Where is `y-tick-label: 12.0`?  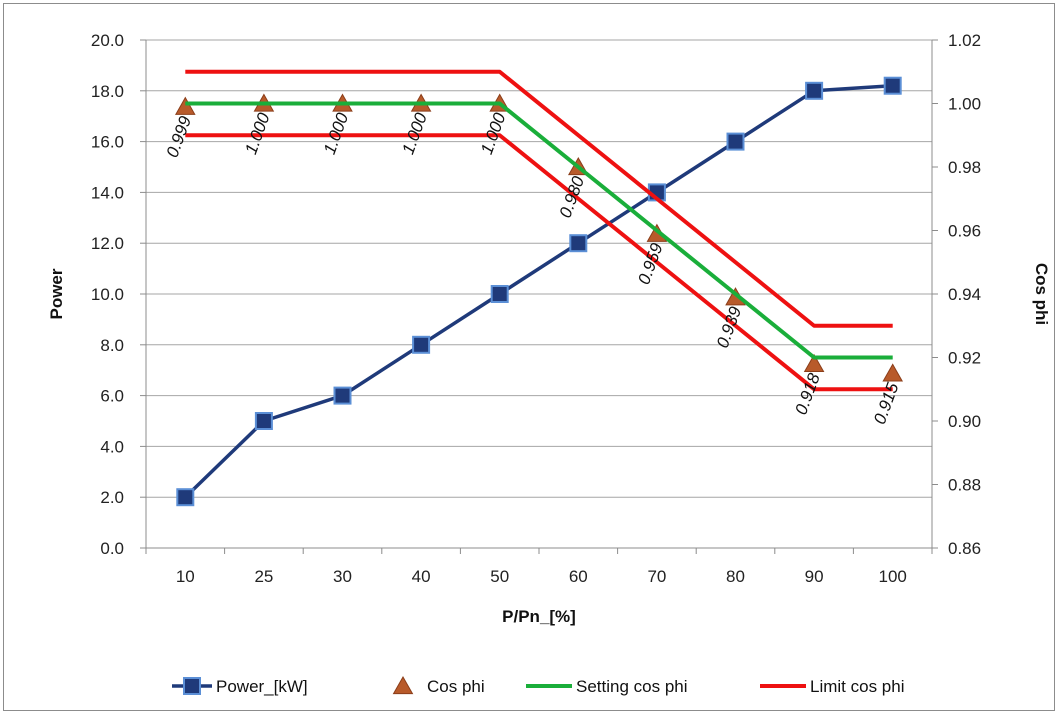 y-tick-label: 12.0 is located at coordinates (107, 243).